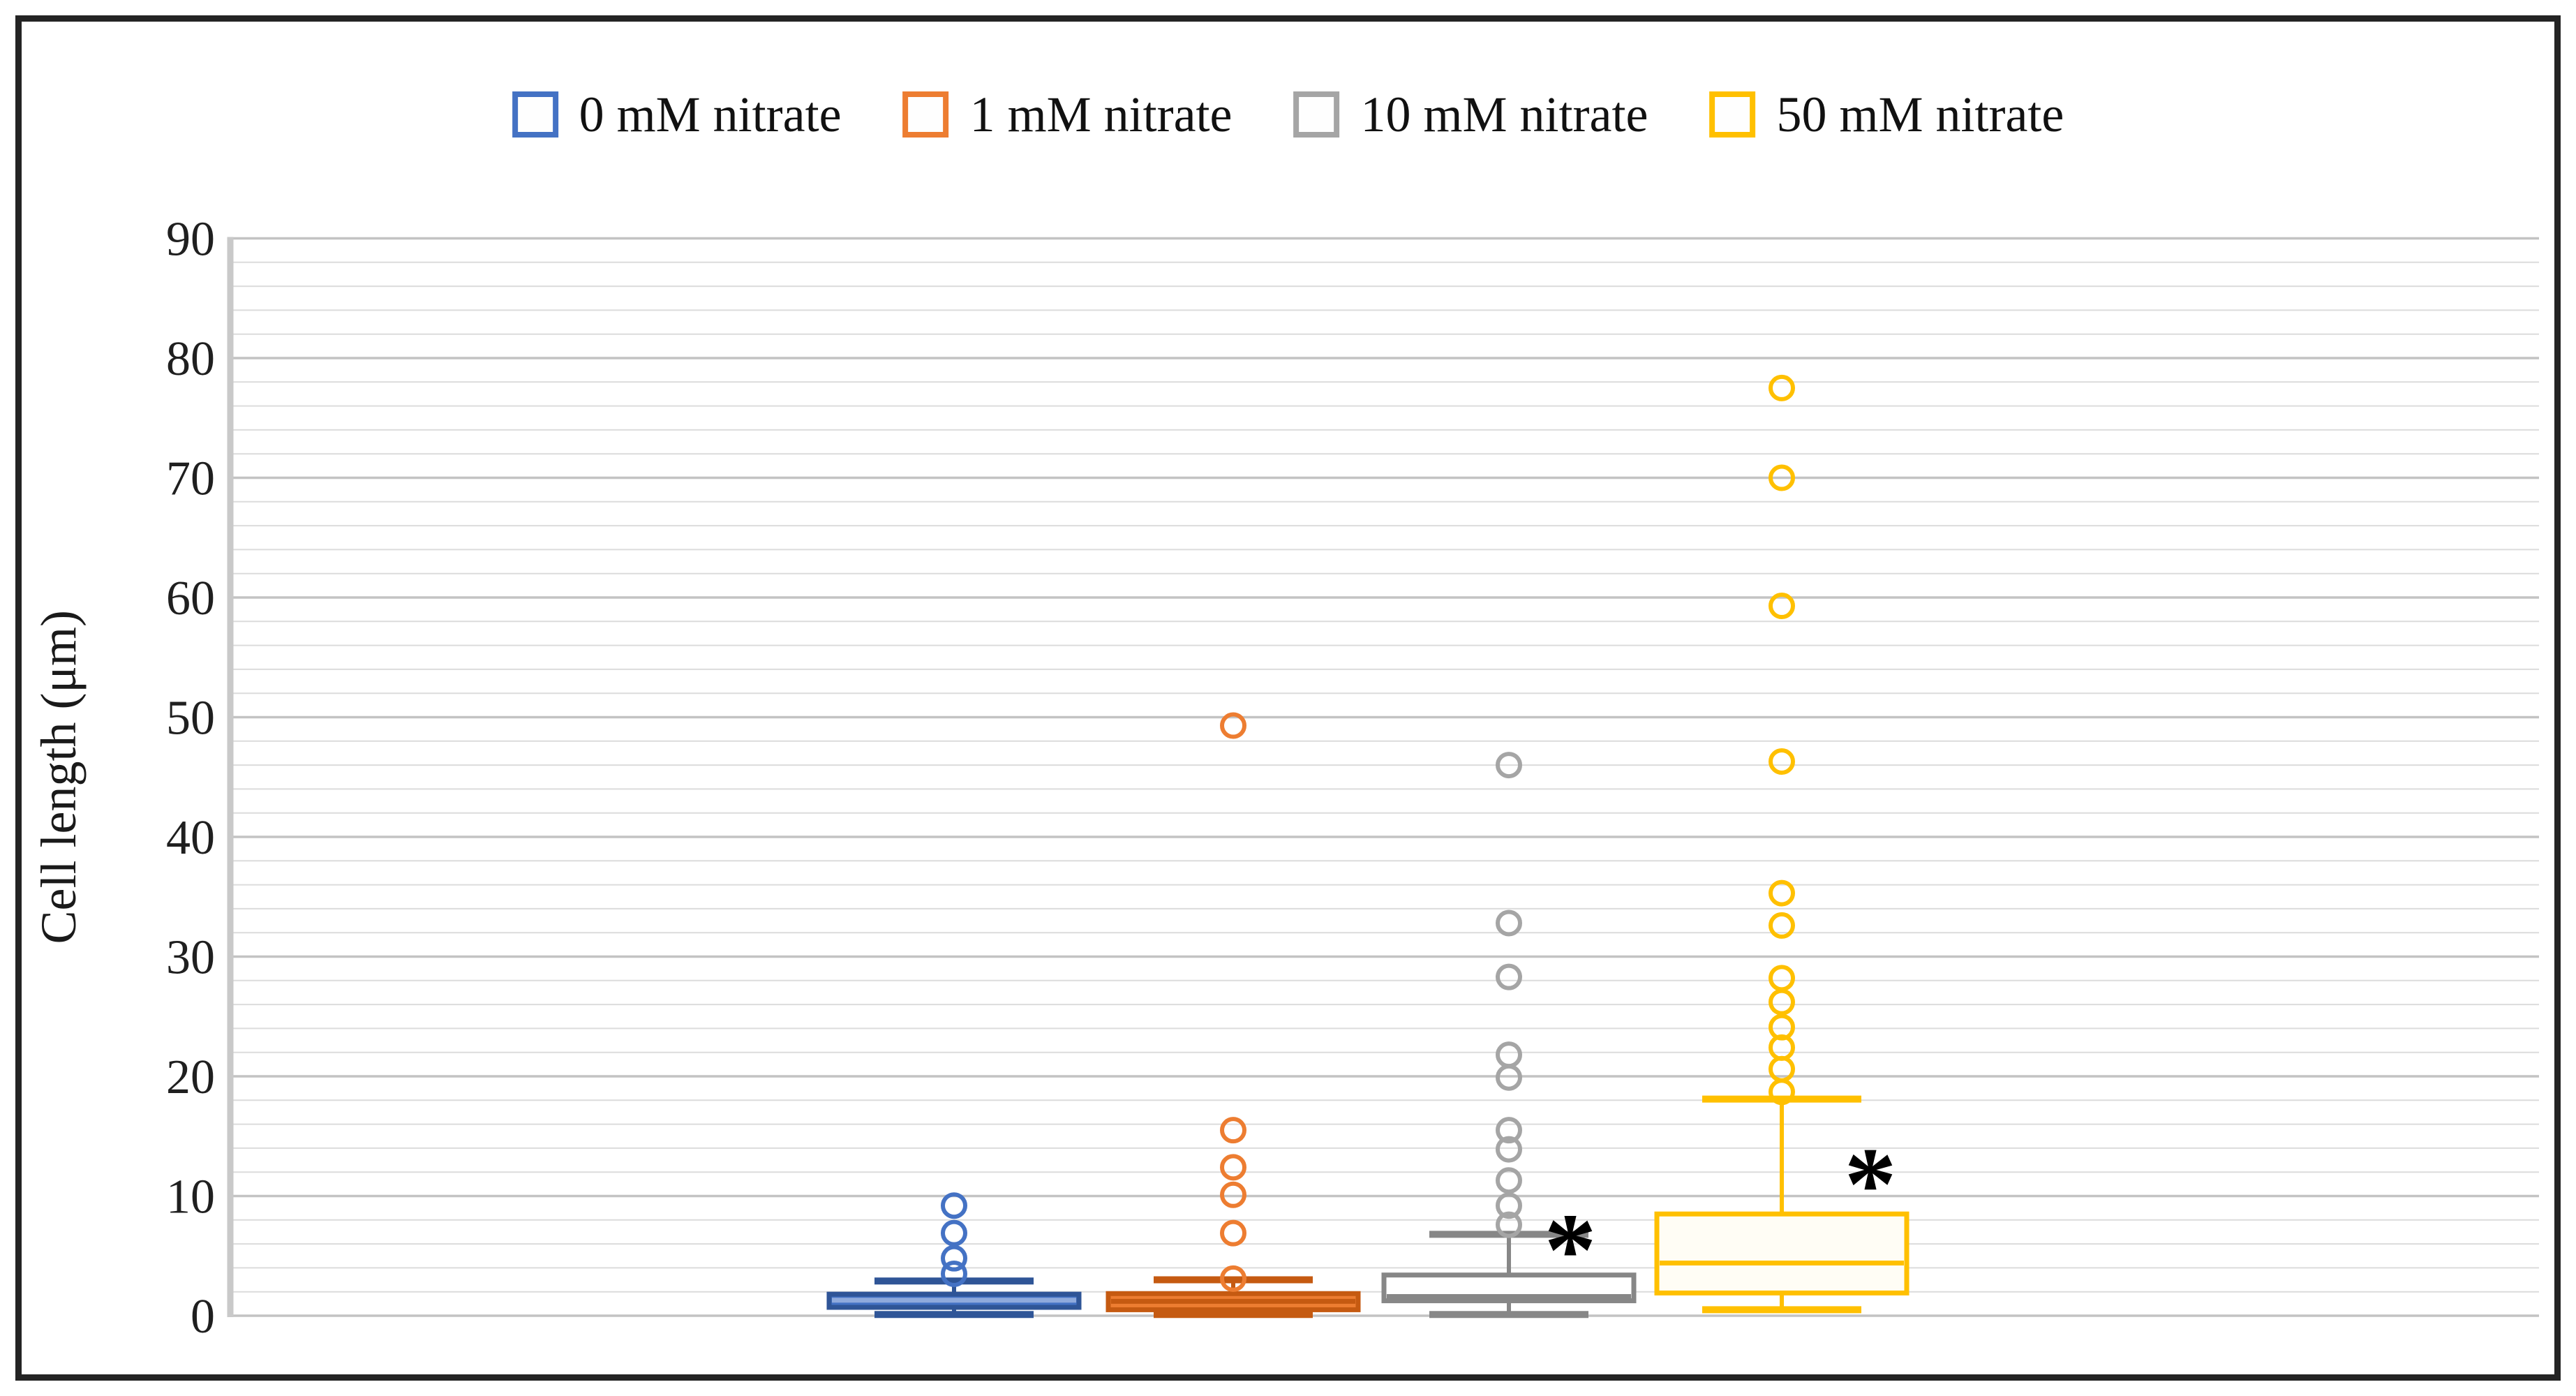 Image resolution: width=2576 pixels, height=1396 pixels. What do you see at coordinates (191, 778) in the screenshot?
I see `y-axis-tick-labels: 0 10 20 30 40 50 60 70 80 90` at bounding box center [191, 778].